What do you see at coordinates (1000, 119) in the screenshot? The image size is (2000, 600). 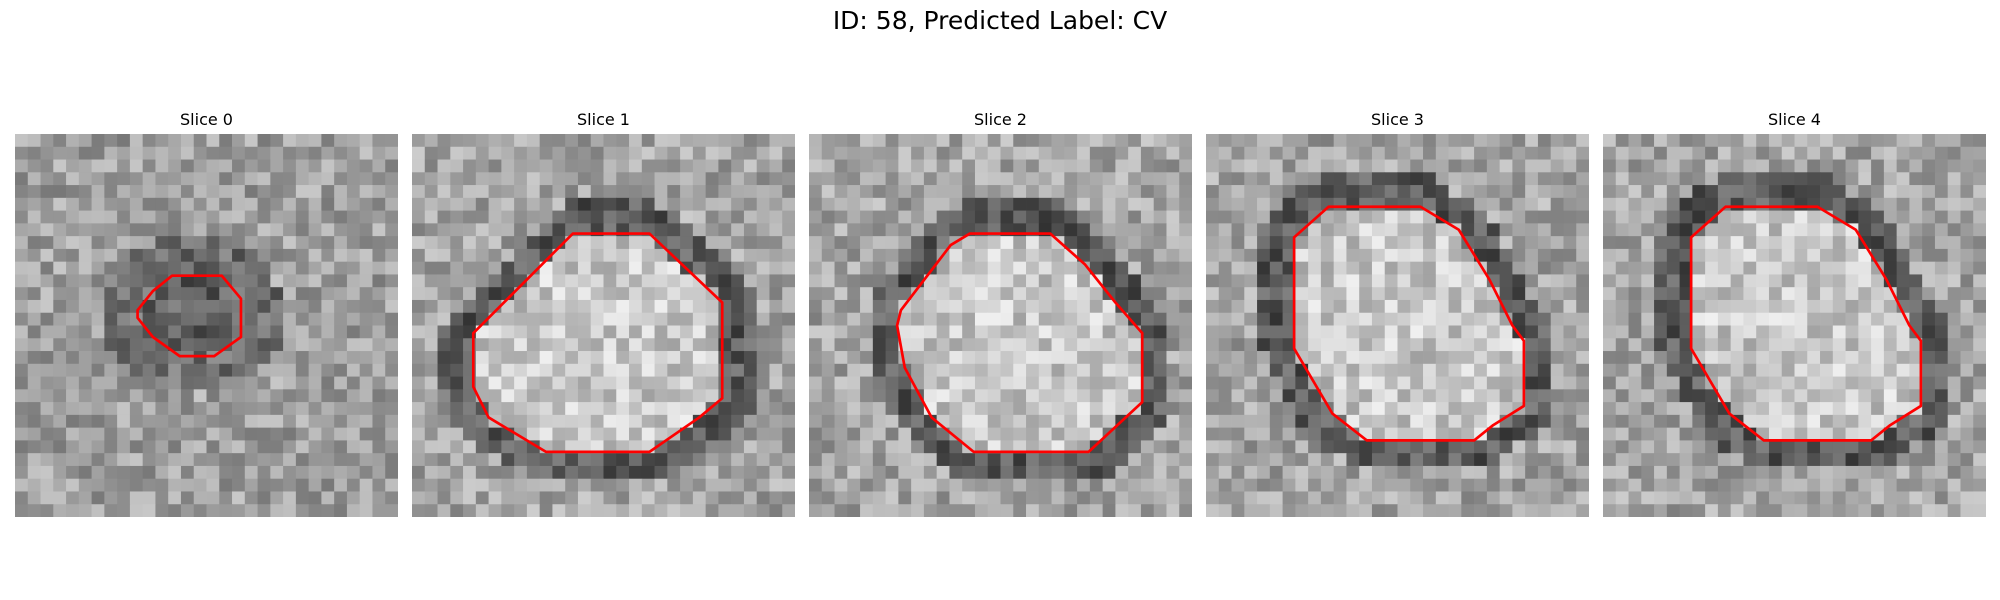 I see `panel-title-2: Slice 2` at bounding box center [1000, 119].